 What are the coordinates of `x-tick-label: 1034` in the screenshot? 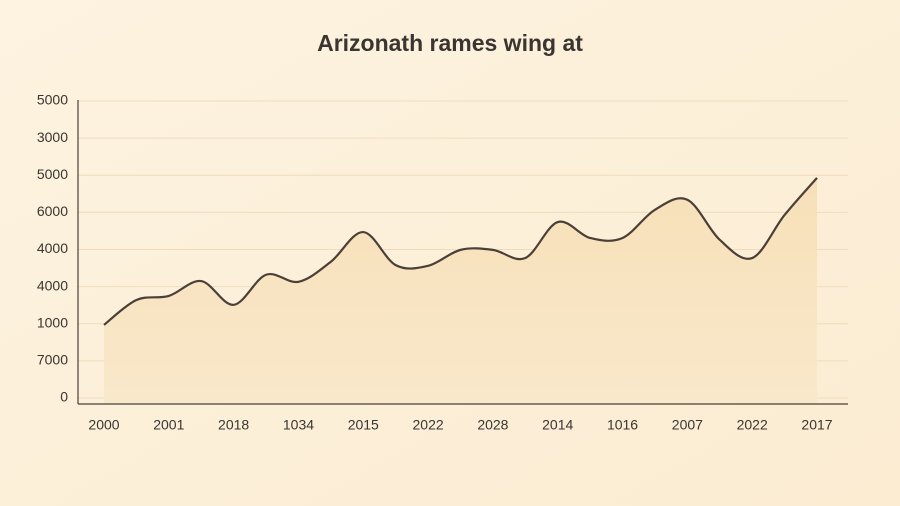 It's located at (298, 425).